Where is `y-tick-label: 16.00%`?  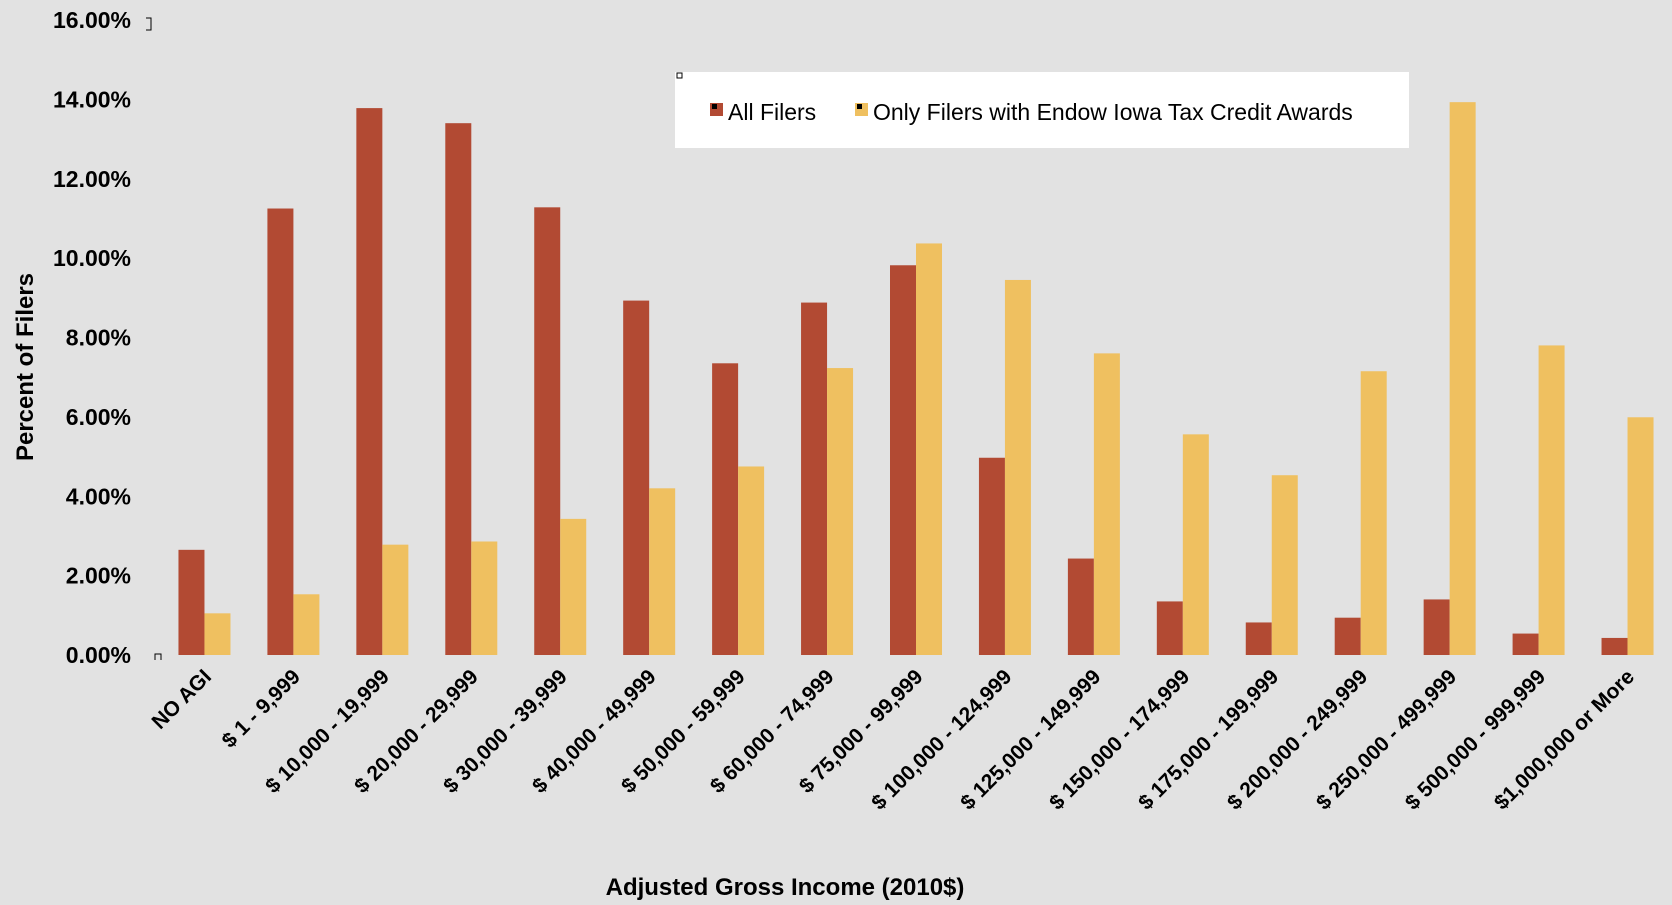 y-tick-label: 16.00% is located at coordinates (92, 20).